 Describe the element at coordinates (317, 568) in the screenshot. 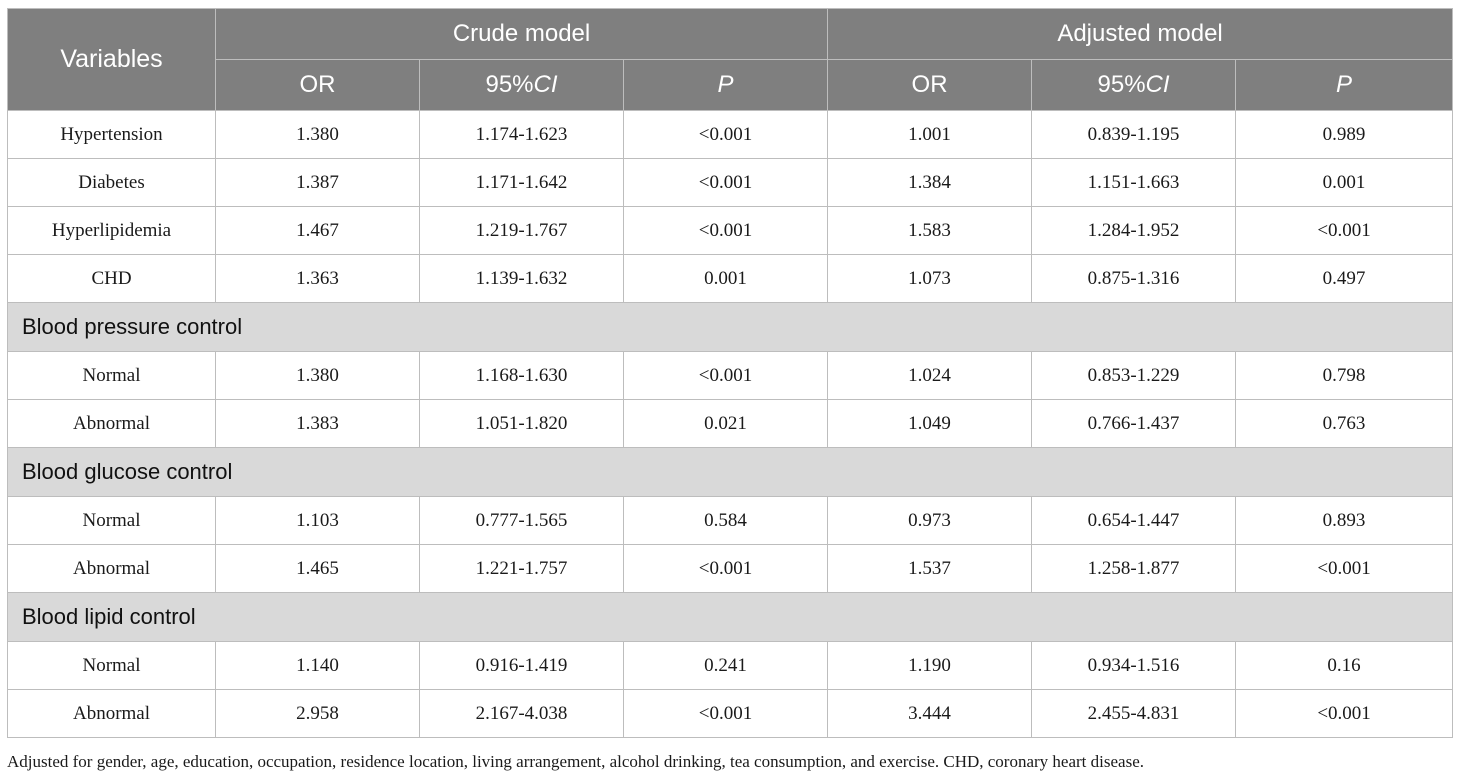

I see `crude-or-cell: 1.465` at that location.